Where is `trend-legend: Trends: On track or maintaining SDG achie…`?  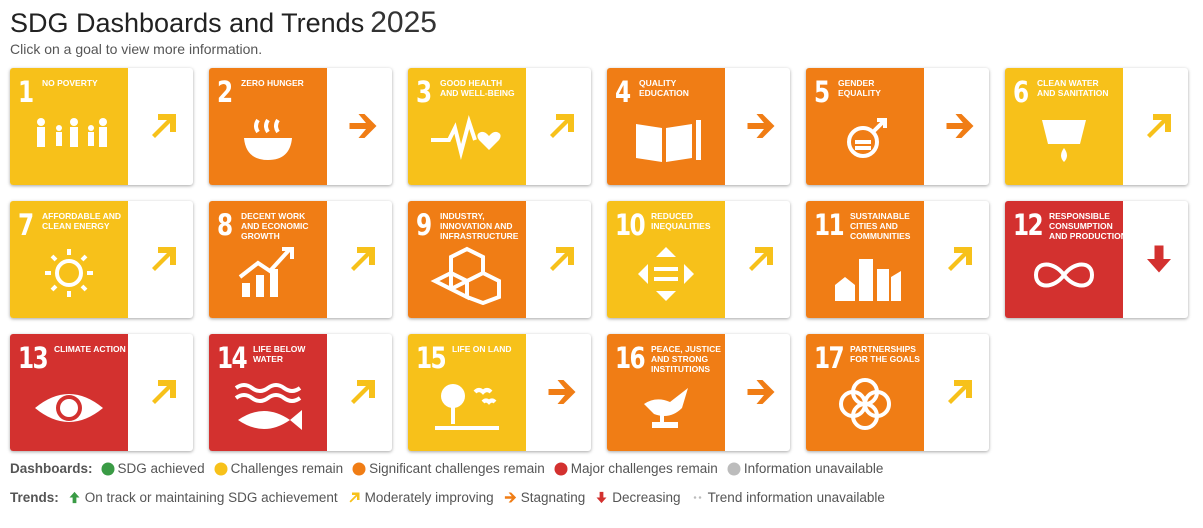 trend-legend: Trends: On track or maintaining SDG achie… is located at coordinates (452, 497).